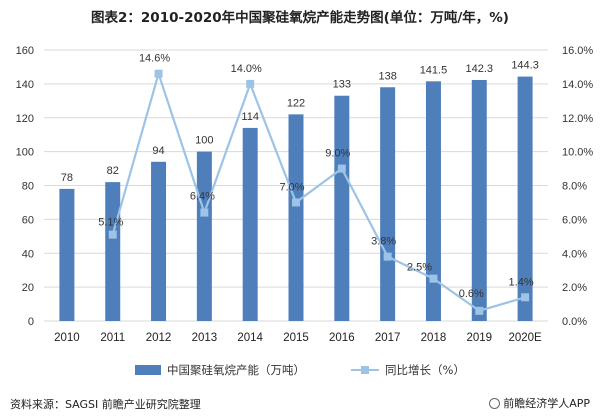 The width and height of the screenshot is (600, 419). What do you see at coordinates (525, 338) in the screenshot?
I see `x-tick-label: 2020E` at bounding box center [525, 338].